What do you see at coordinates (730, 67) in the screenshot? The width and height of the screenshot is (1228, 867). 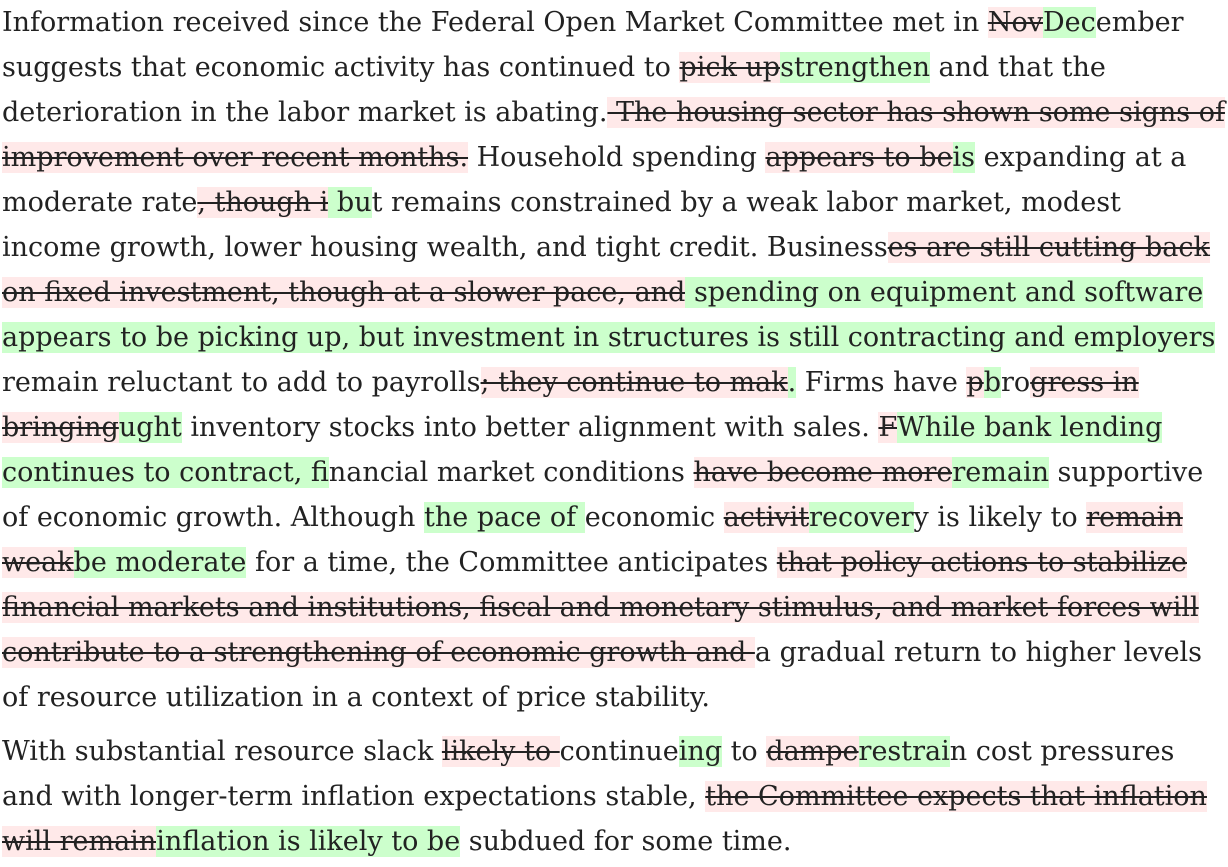 I see `deleted-text: pick up` at bounding box center [730, 67].